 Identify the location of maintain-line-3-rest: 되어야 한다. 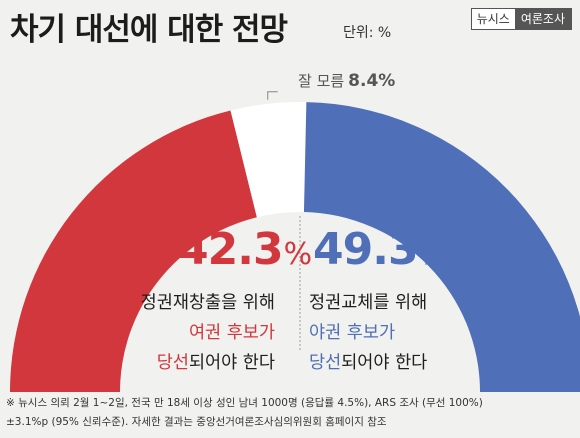
(231, 363).